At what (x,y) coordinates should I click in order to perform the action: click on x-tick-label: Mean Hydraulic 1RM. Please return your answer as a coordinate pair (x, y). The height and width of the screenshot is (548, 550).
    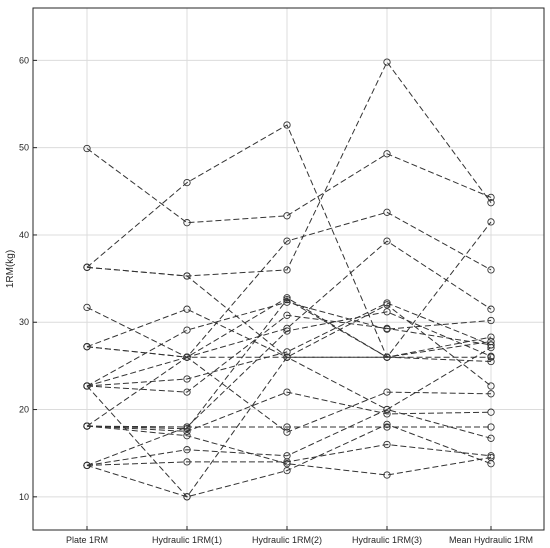
    Looking at the image, I should click on (491, 540).